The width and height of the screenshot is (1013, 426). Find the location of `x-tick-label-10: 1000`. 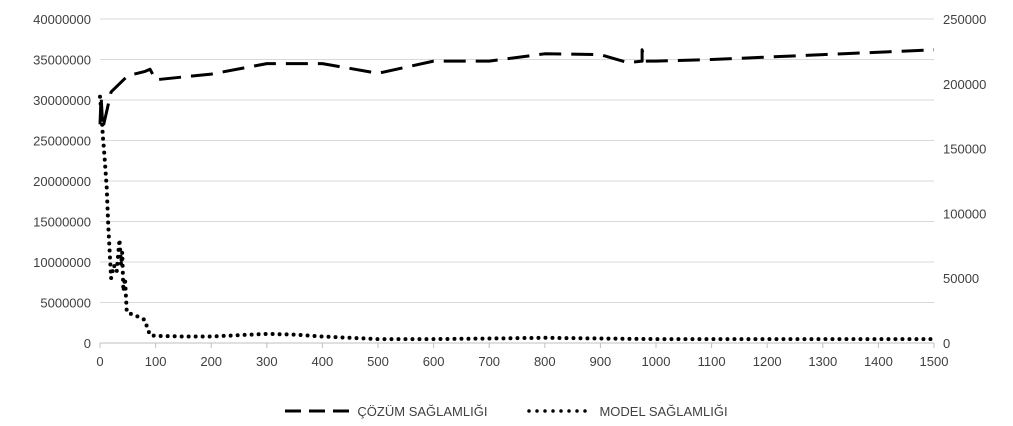

x-tick-label-10: 1000 is located at coordinates (656, 361).